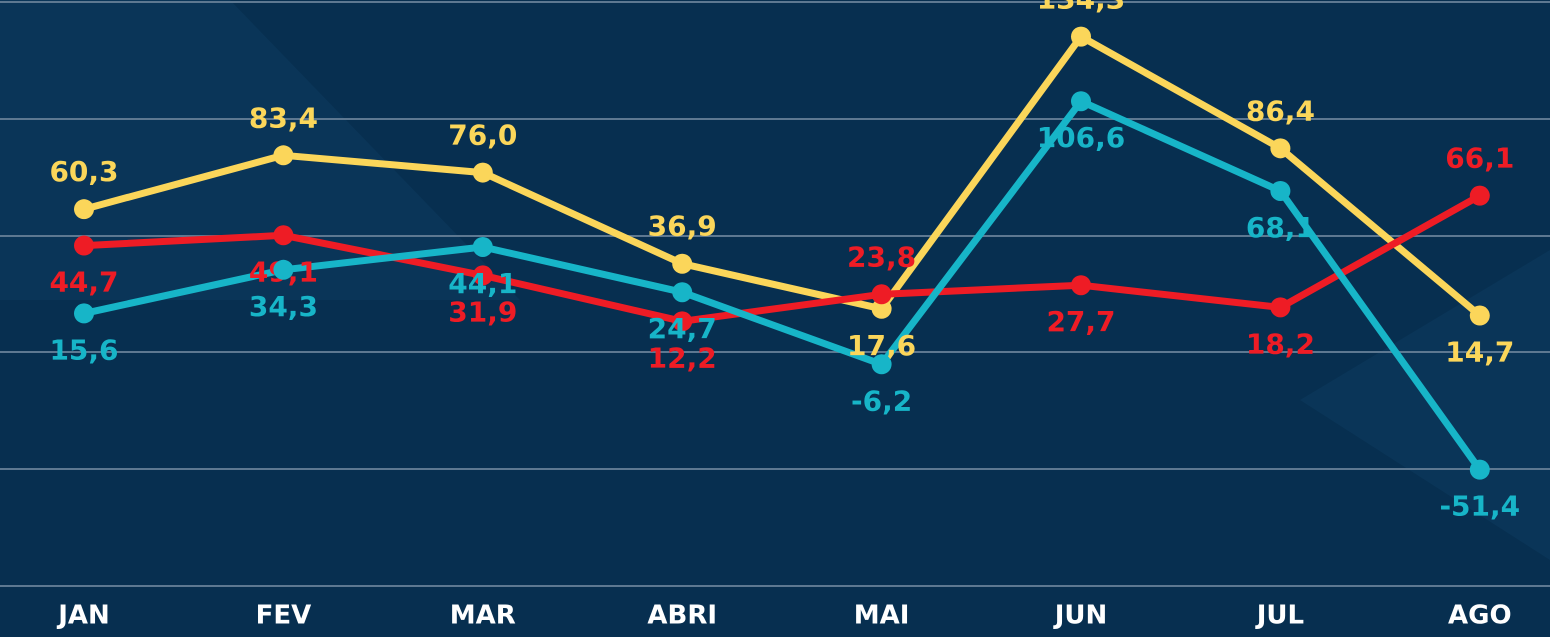  Describe the element at coordinates (1479, 158) in the screenshot. I see `data-label: 66,1` at that location.